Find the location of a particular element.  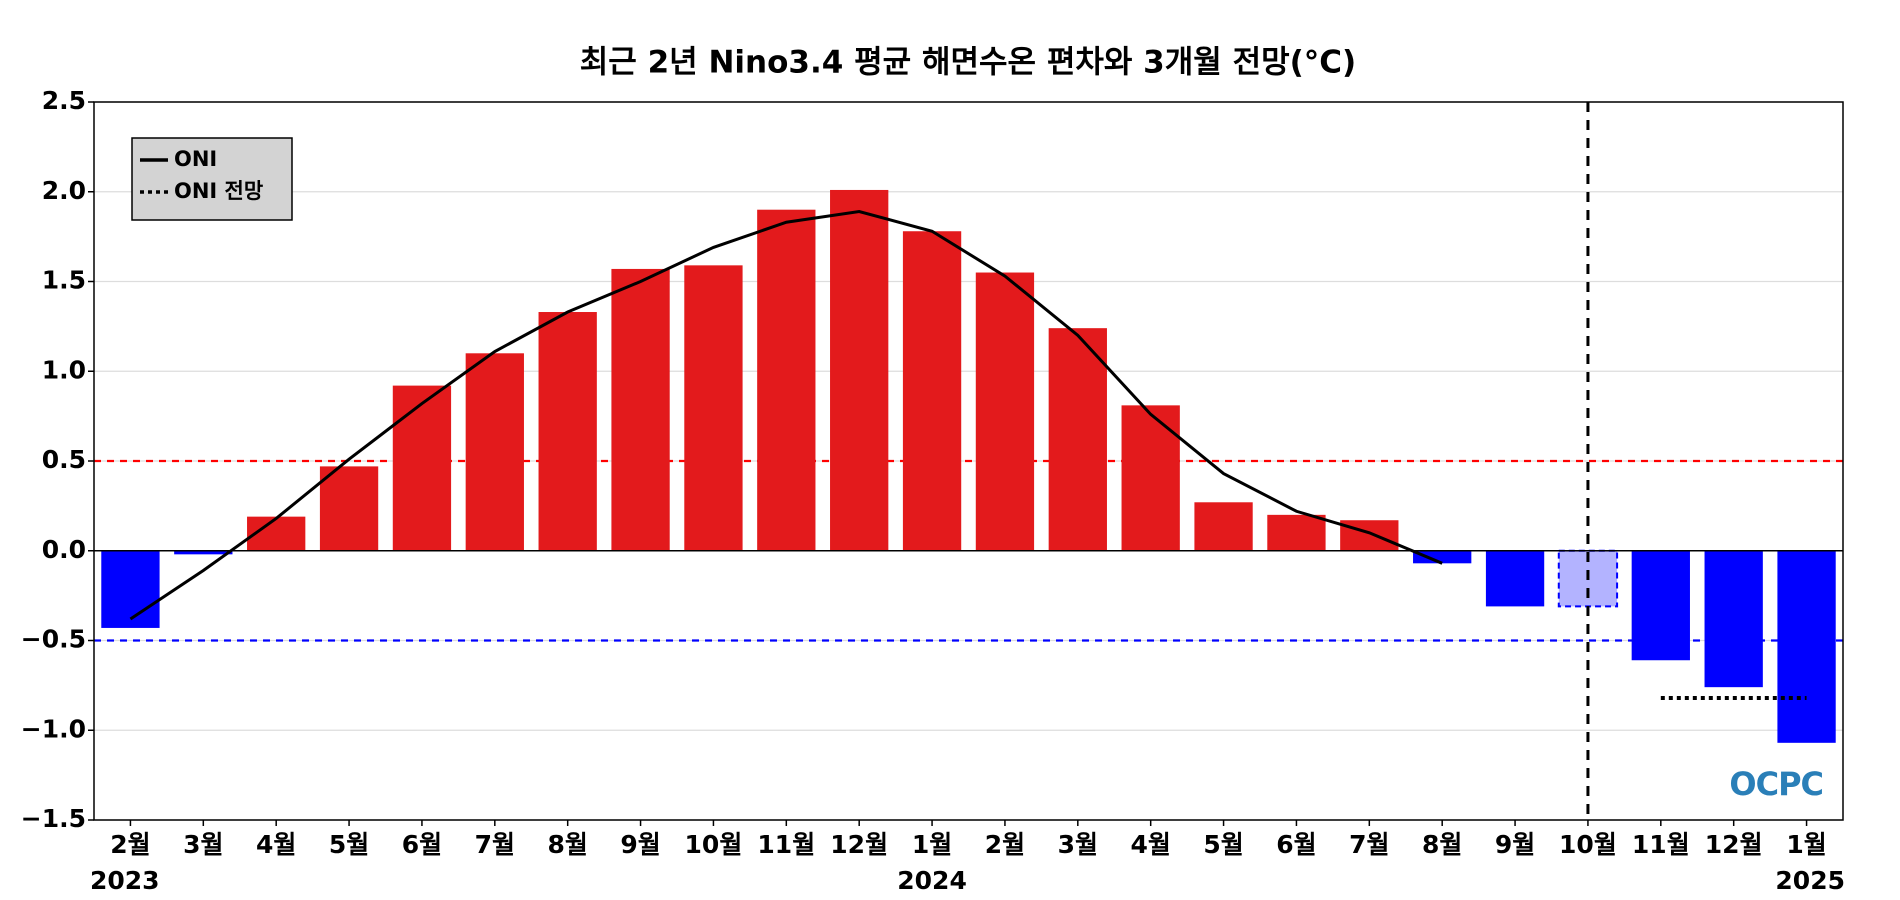

logo: OCPC is located at coordinates (1776, 784).